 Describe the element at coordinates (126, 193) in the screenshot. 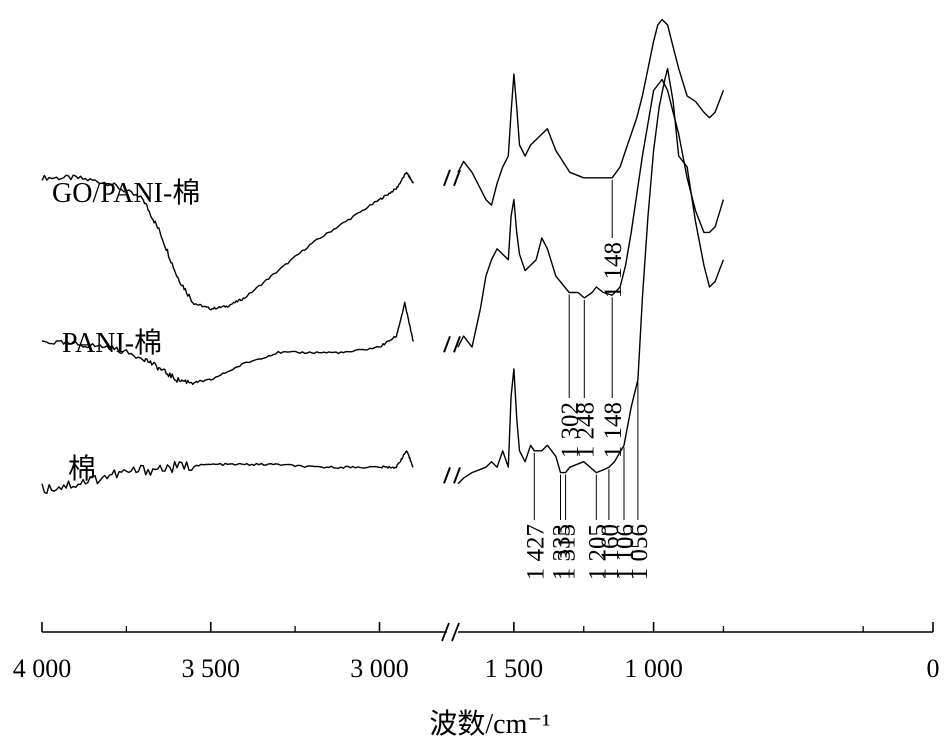

I see `series-label-go-pani-cotton: GO/PANI-棉` at that location.